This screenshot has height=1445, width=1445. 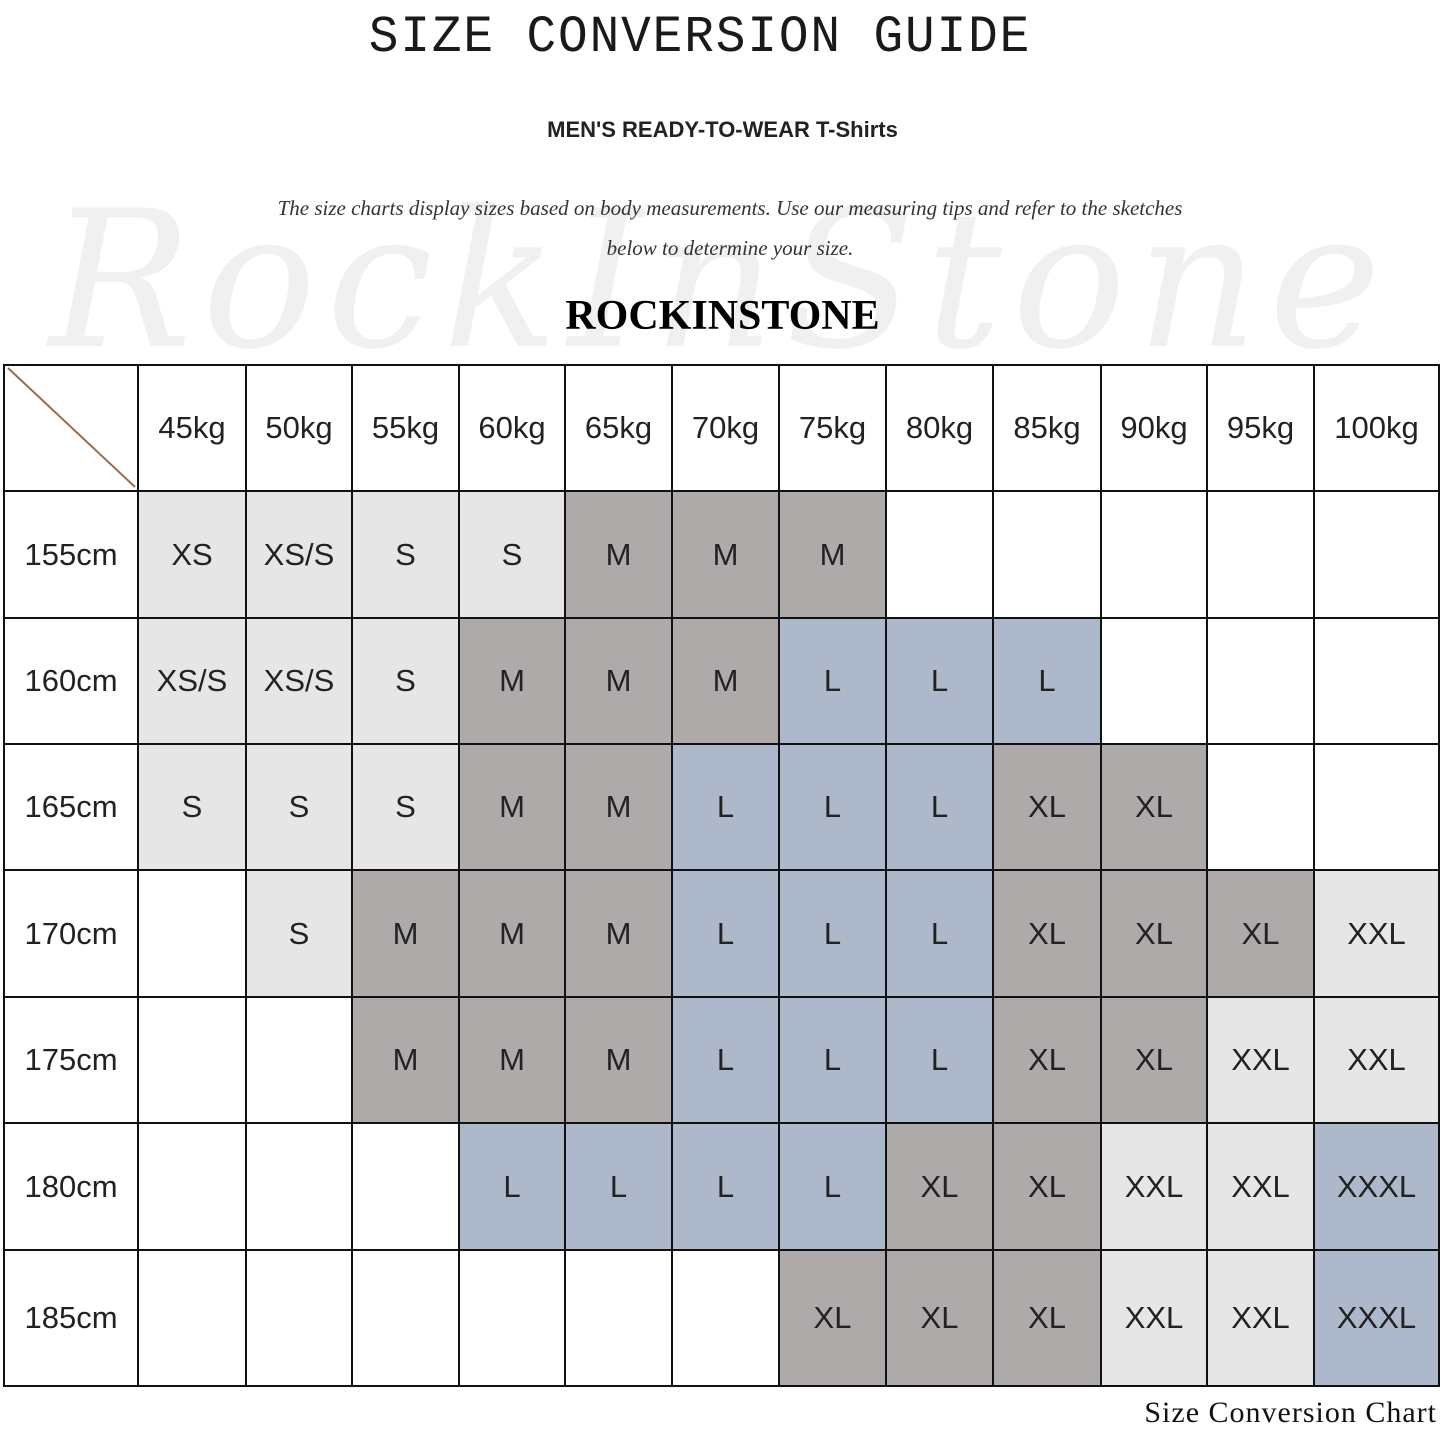 I want to click on diagonal-line, so click(x=71, y=427).